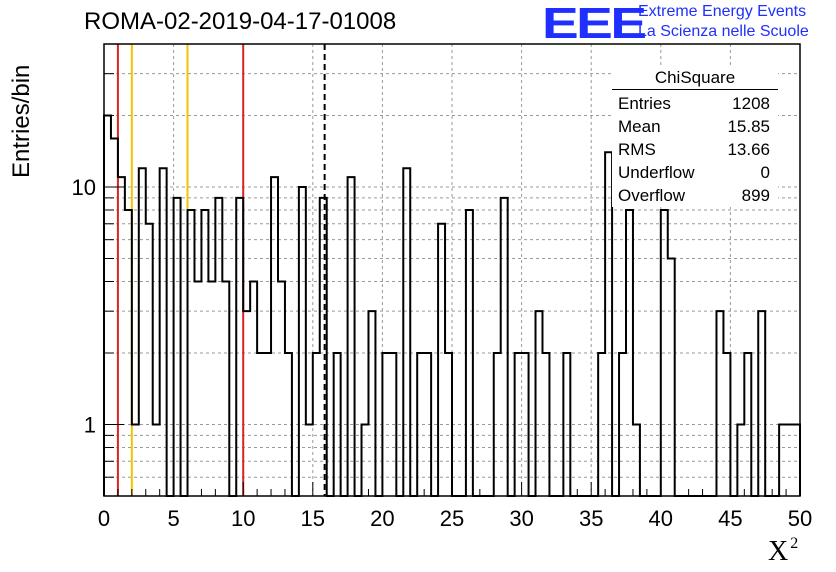 The image size is (836, 572). I want to click on eee-logo: EEE, so click(594, 24).